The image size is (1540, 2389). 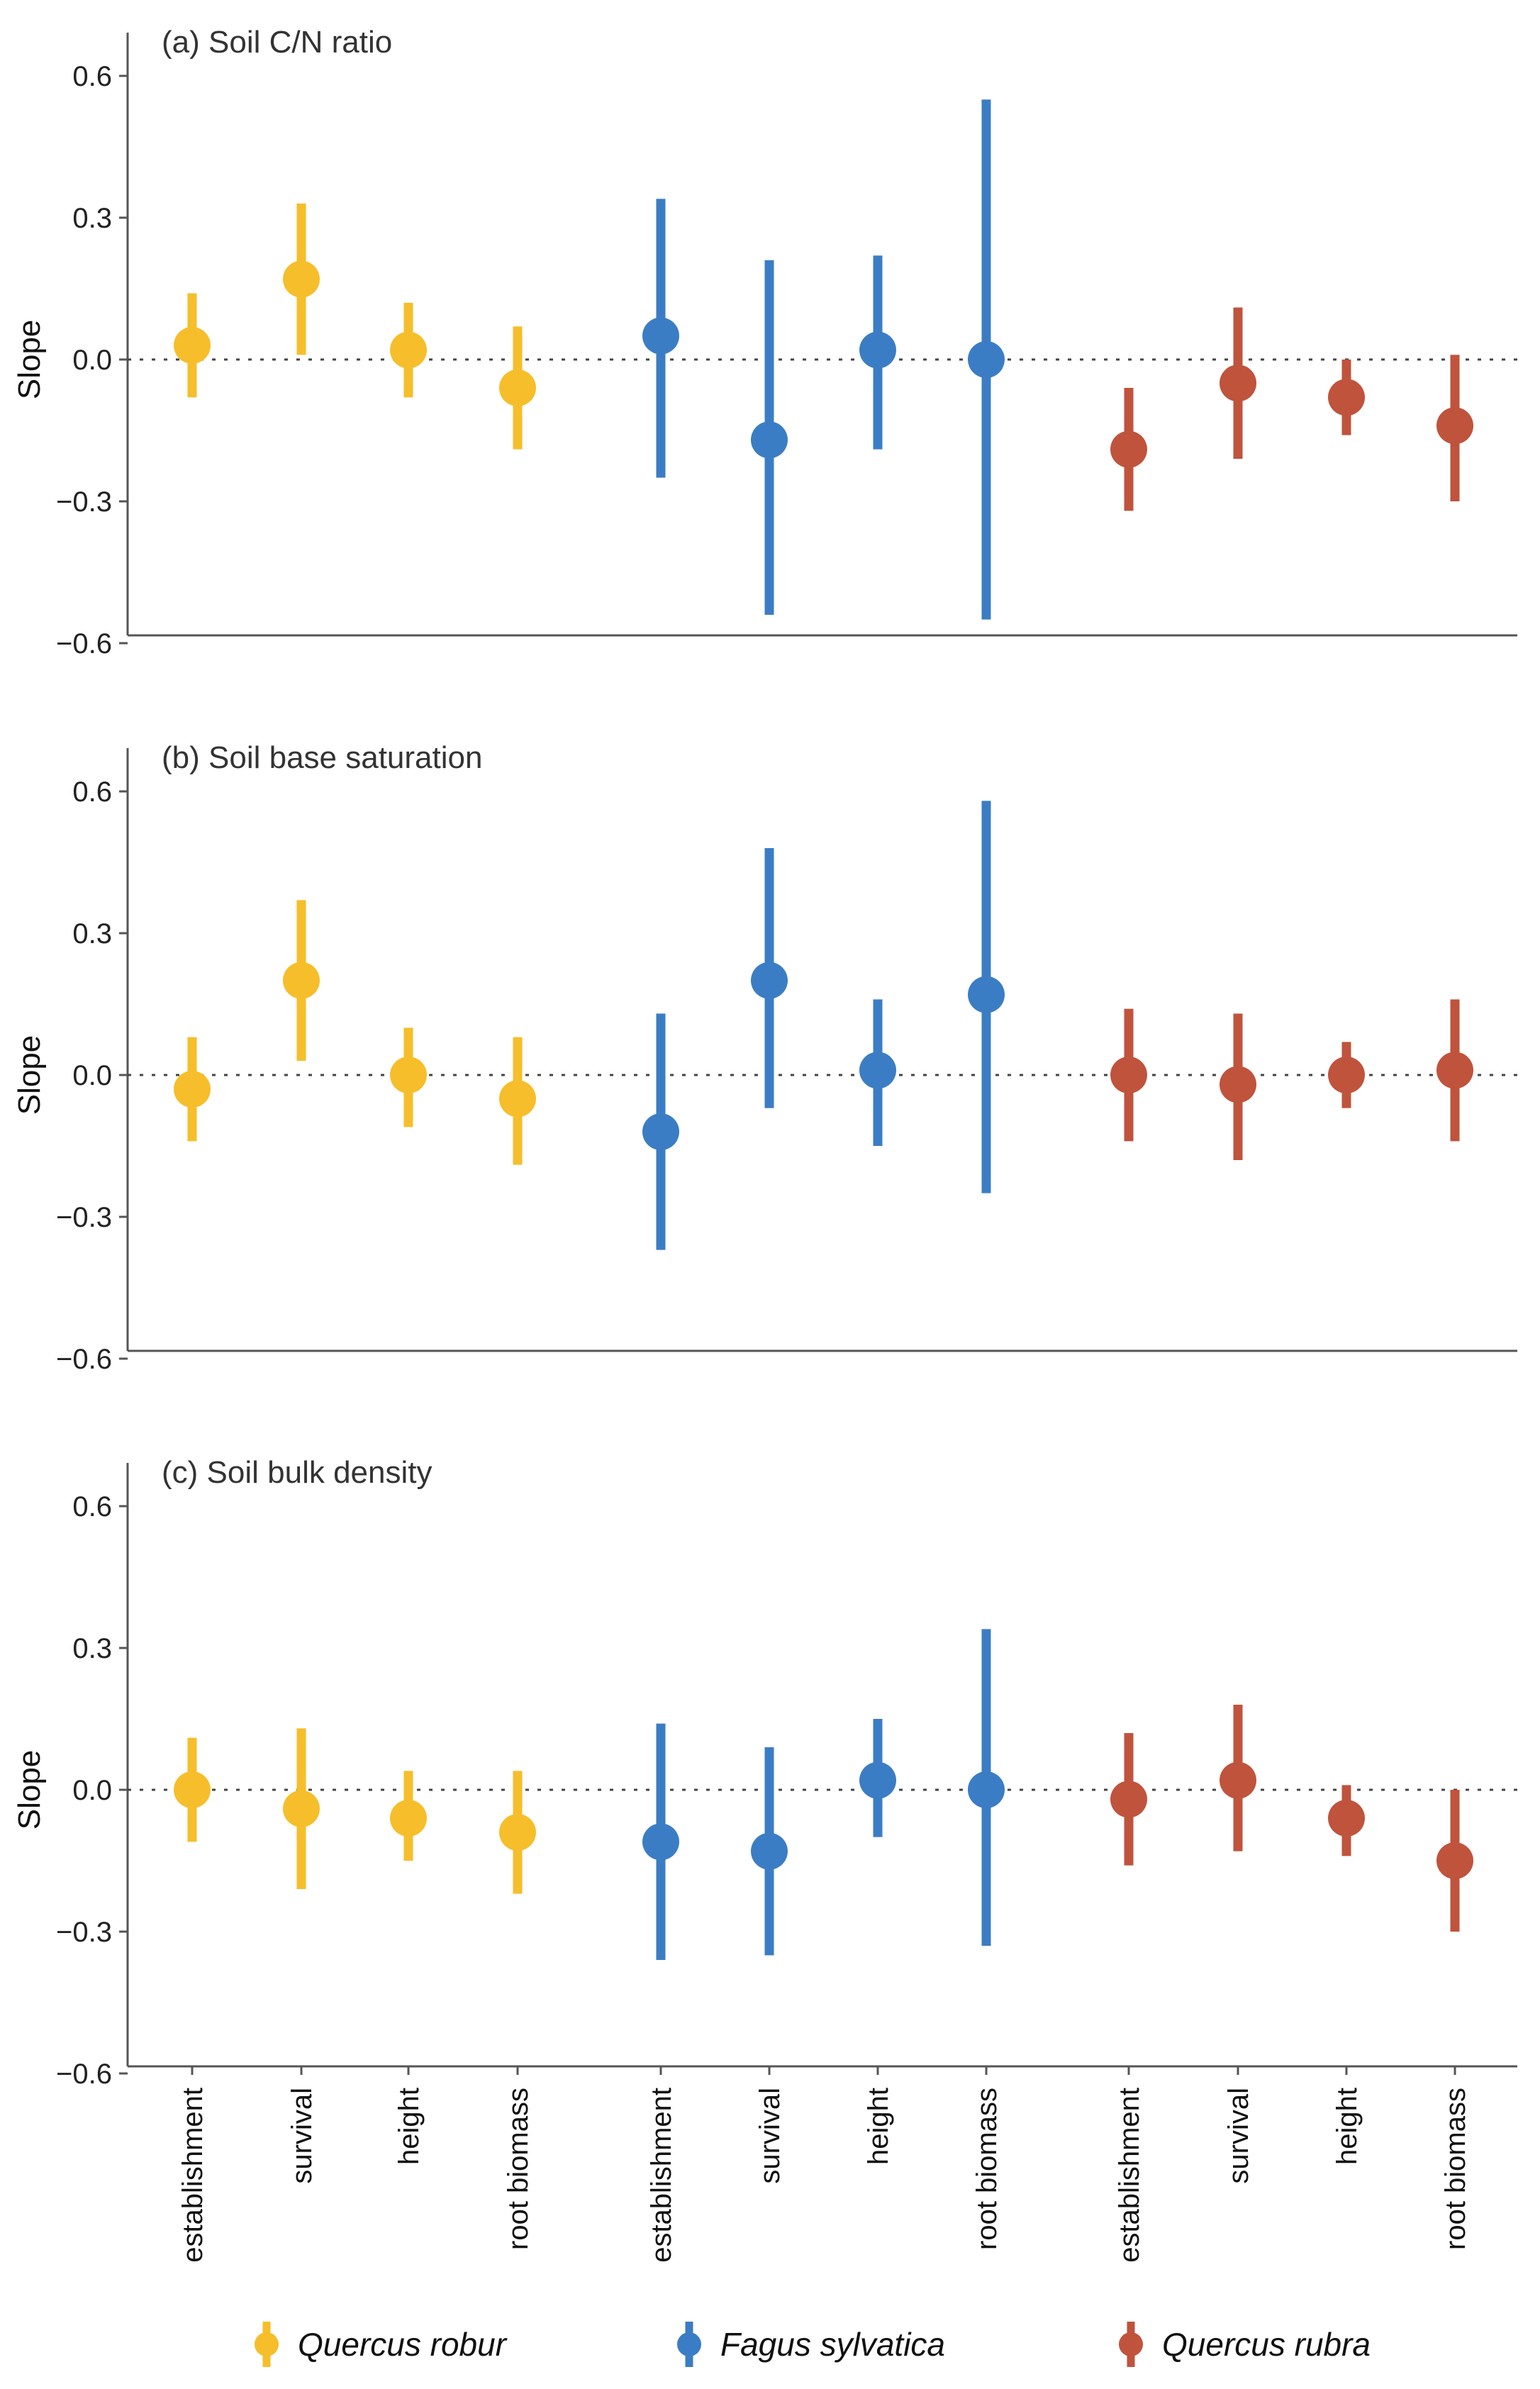 What do you see at coordinates (1266, 2344) in the screenshot?
I see `legend-label: Quercus rubra` at bounding box center [1266, 2344].